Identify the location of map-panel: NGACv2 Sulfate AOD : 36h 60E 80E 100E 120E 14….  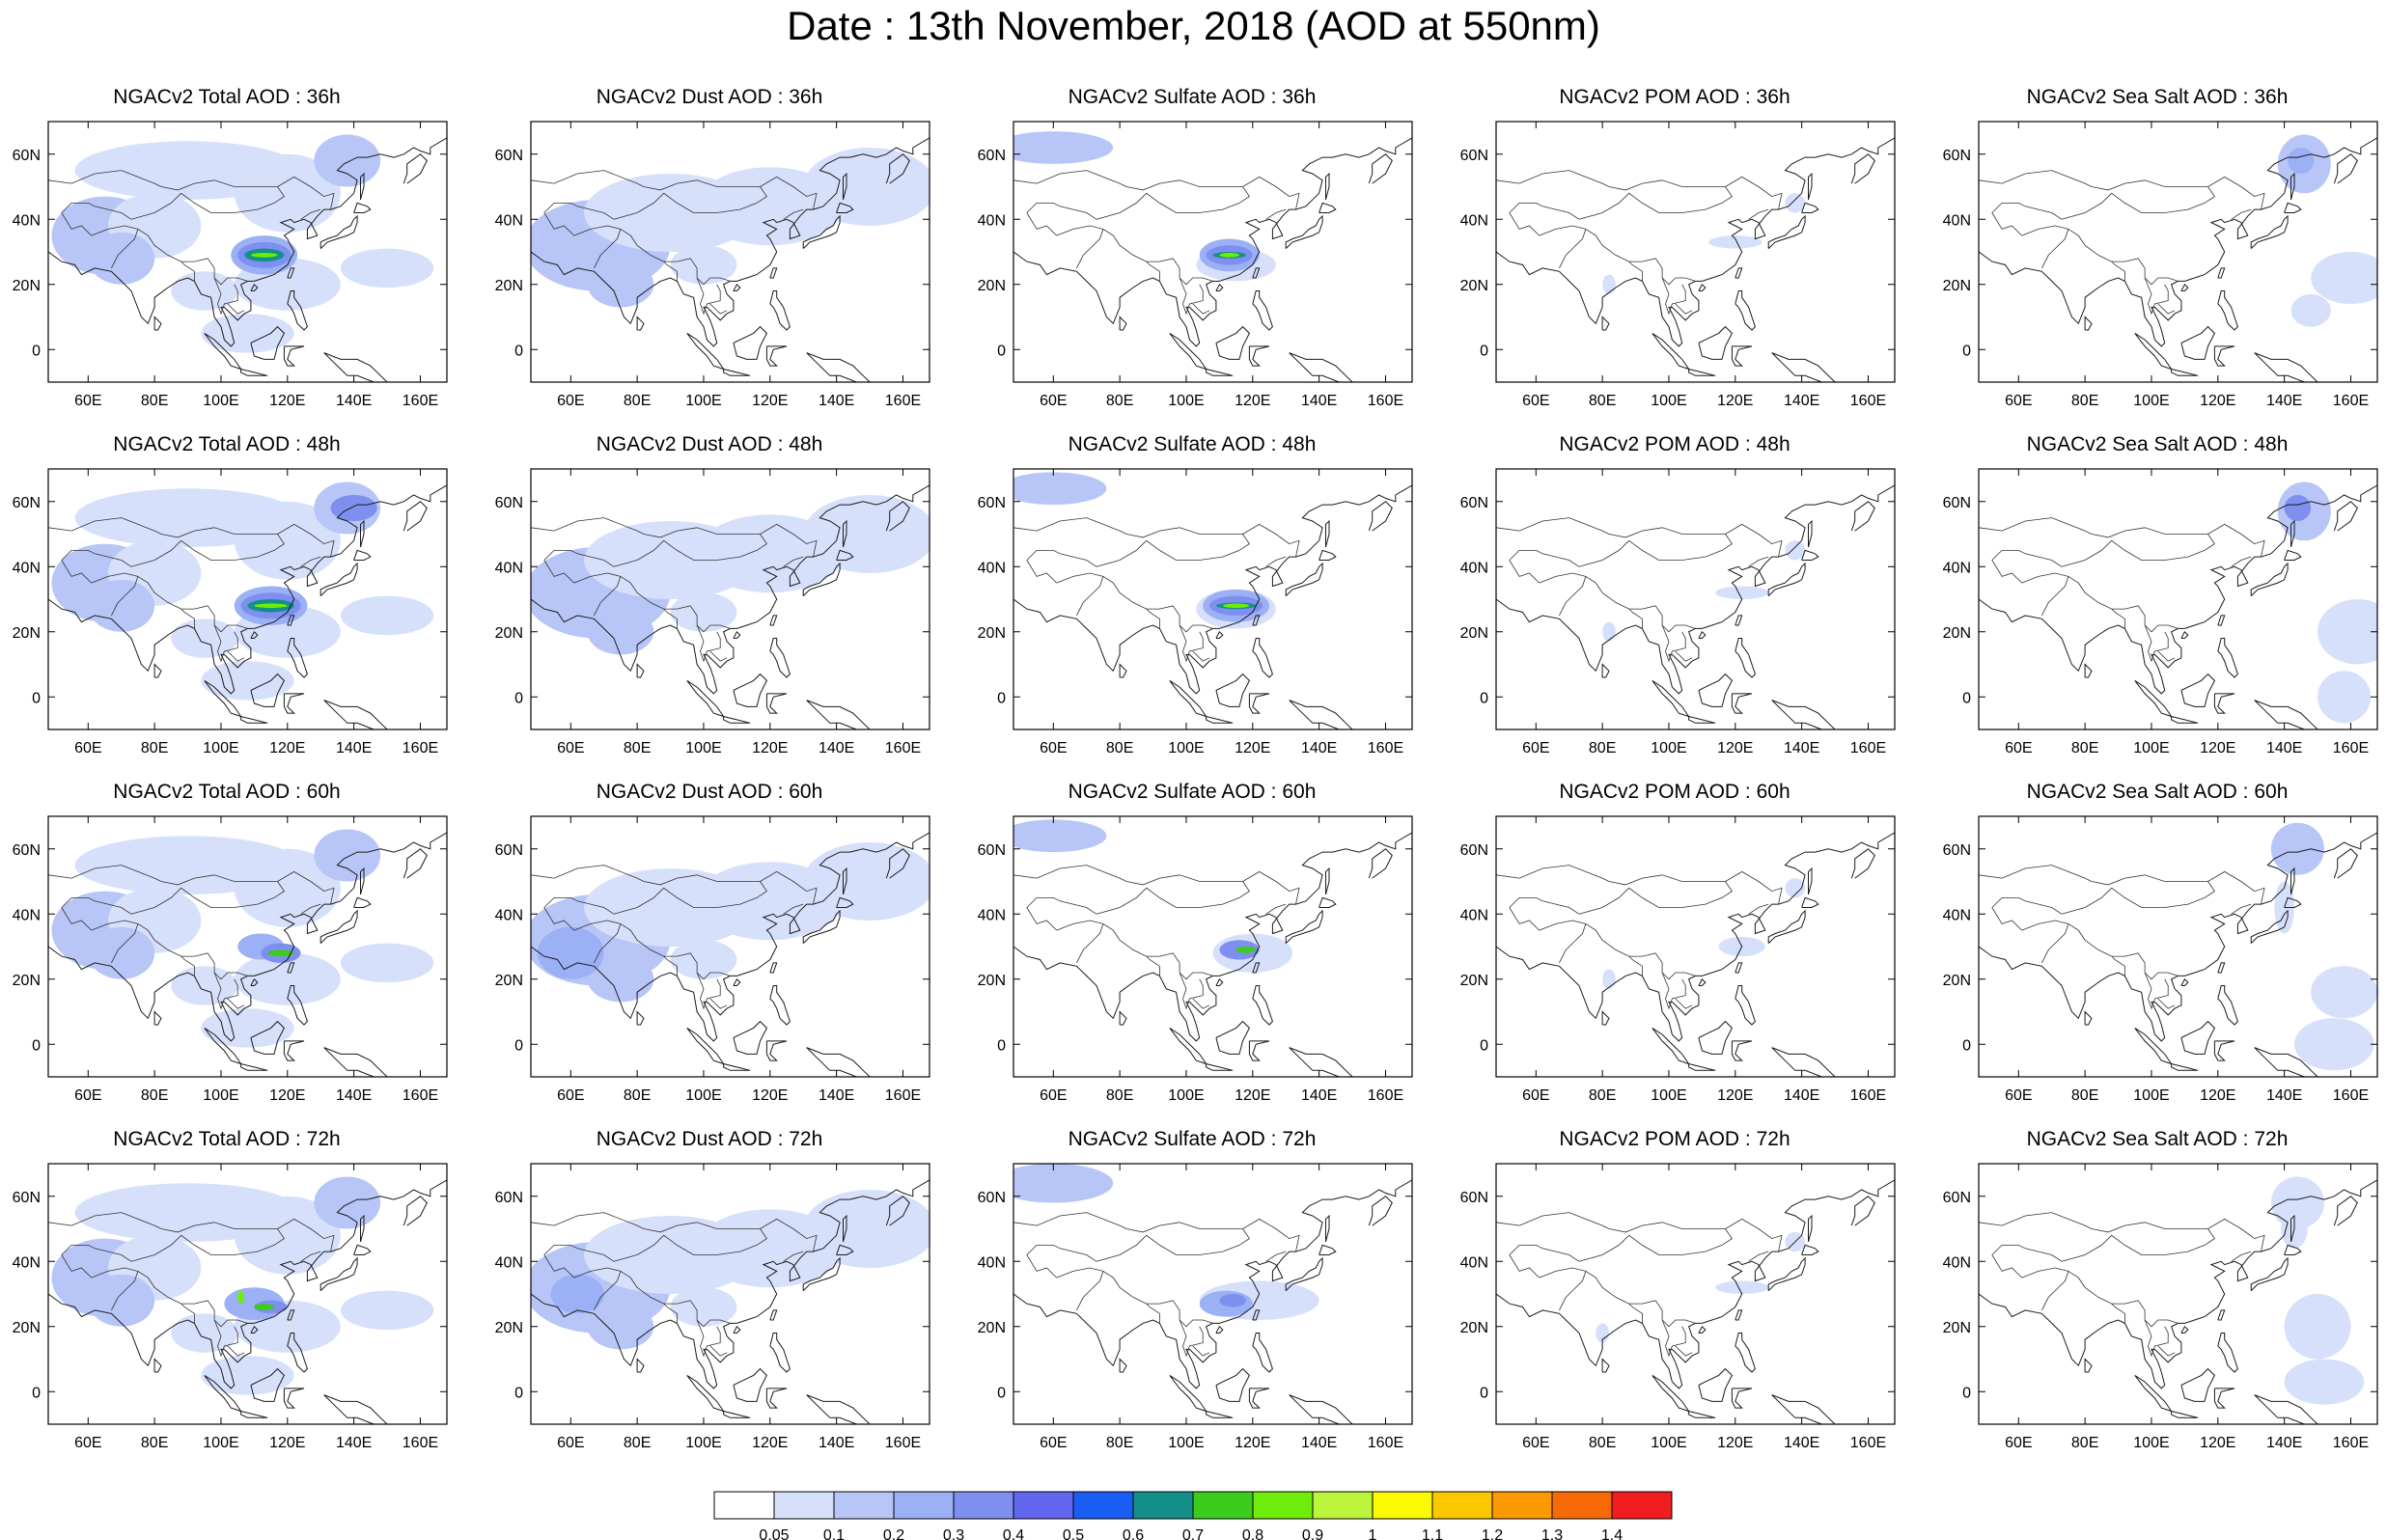
(1192, 258).